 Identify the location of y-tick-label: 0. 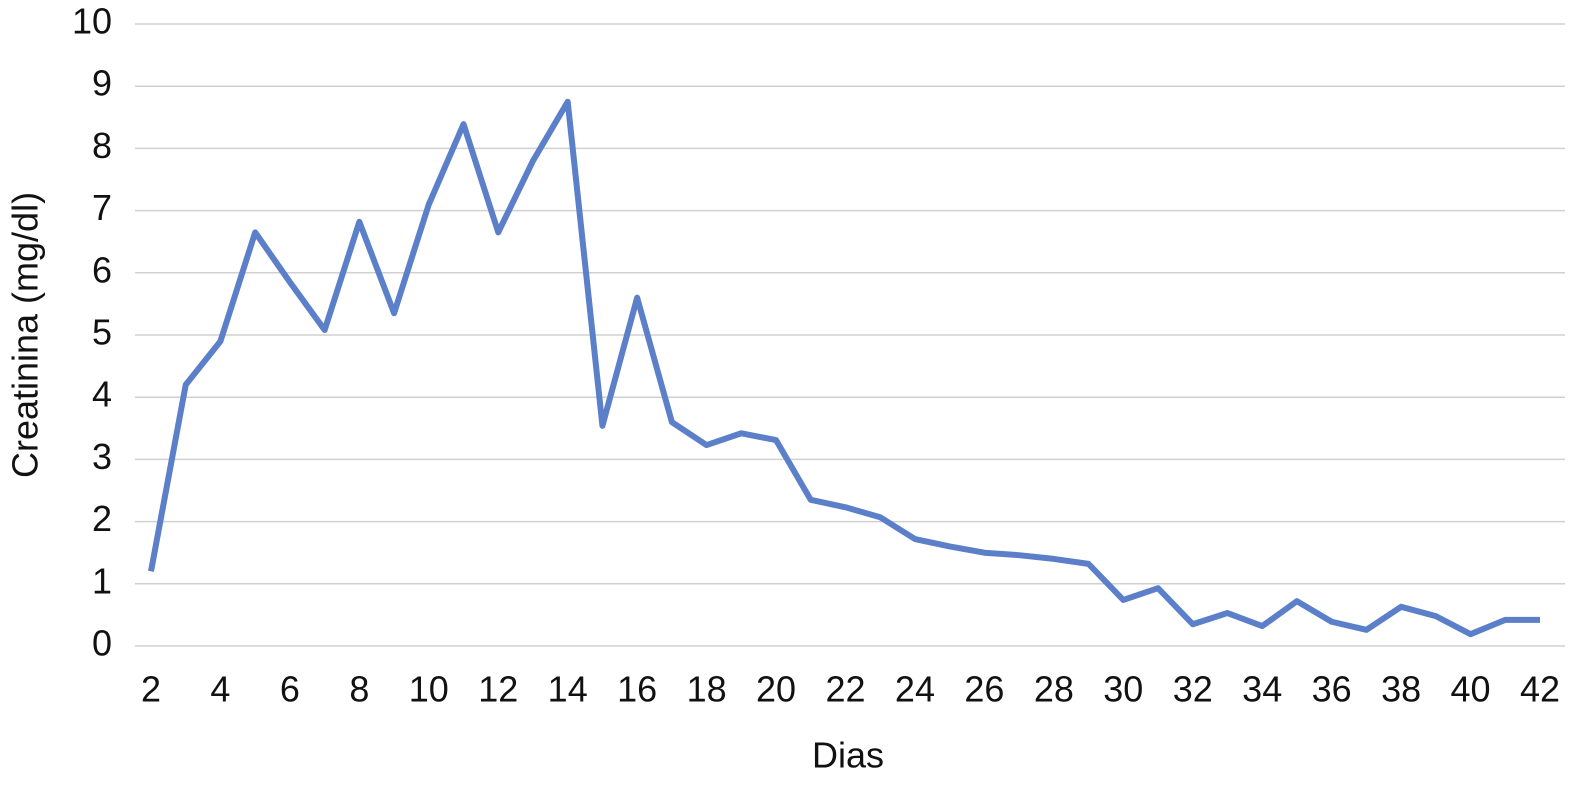
(102, 643).